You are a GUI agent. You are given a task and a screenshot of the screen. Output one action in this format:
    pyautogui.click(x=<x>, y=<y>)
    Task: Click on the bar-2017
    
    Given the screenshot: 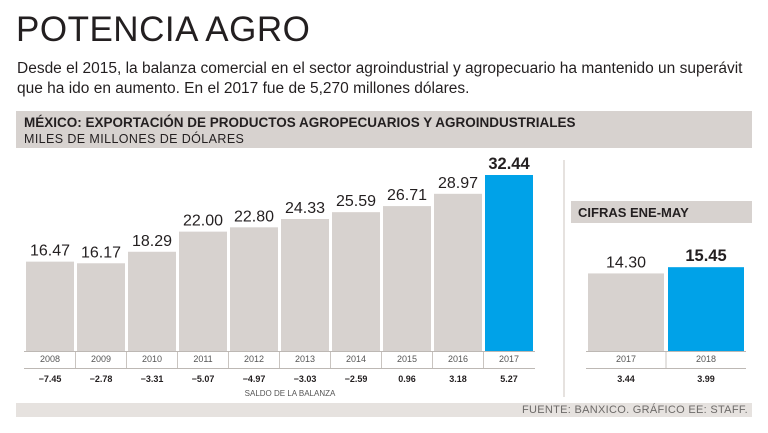 What is the action you would take?
    pyautogui.click(x=509, y=263)
    